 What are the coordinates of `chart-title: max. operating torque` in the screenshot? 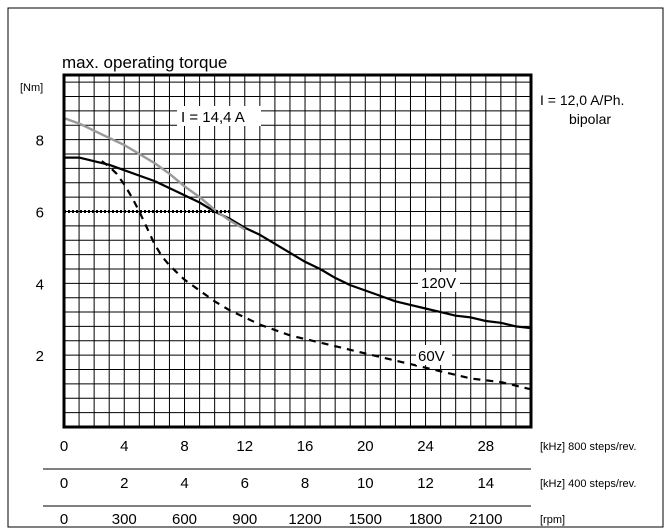 It's located at (144, 62).